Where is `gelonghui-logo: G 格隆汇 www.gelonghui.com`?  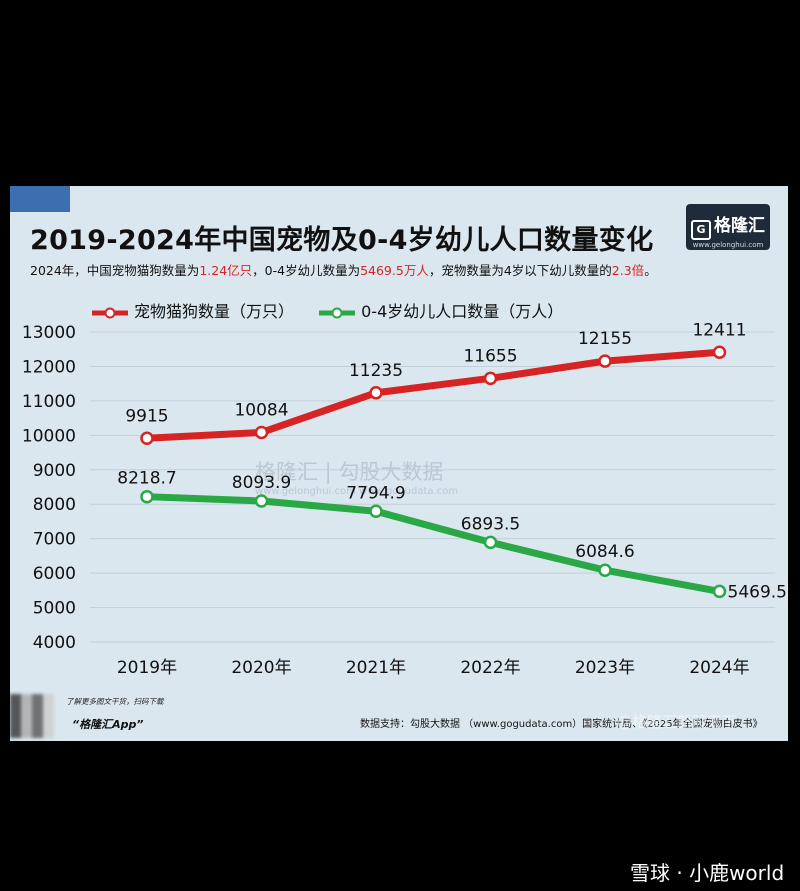
gelonghui-logo: G 格隆汇 www.gelonghui.com is located at coordinates (728, 227).